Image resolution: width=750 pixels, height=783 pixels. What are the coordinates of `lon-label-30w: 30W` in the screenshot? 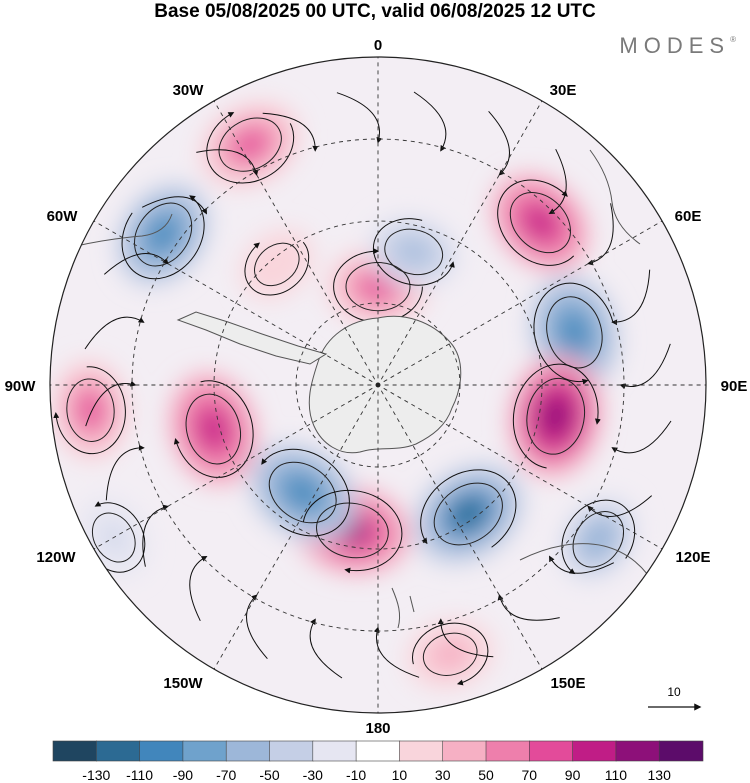 It's located at (189, 90).